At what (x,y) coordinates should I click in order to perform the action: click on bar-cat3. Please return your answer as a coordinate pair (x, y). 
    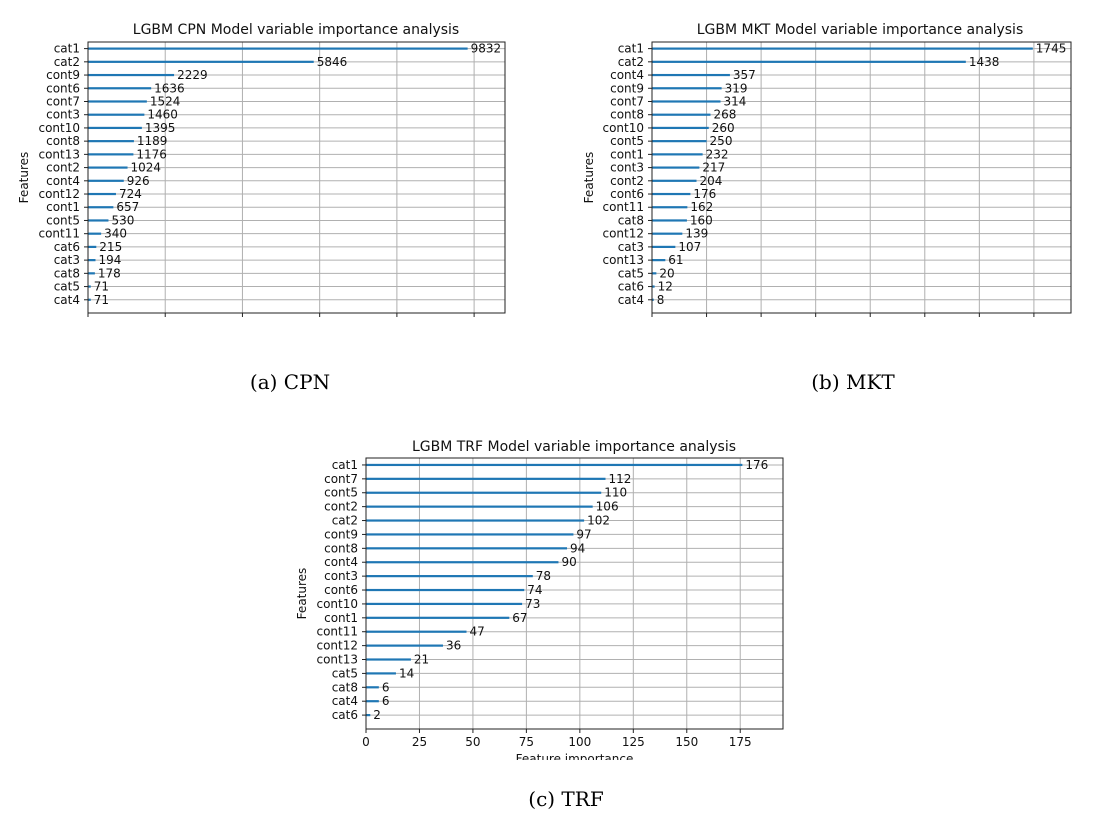
    Looking at the image, I should click on (664, 247).